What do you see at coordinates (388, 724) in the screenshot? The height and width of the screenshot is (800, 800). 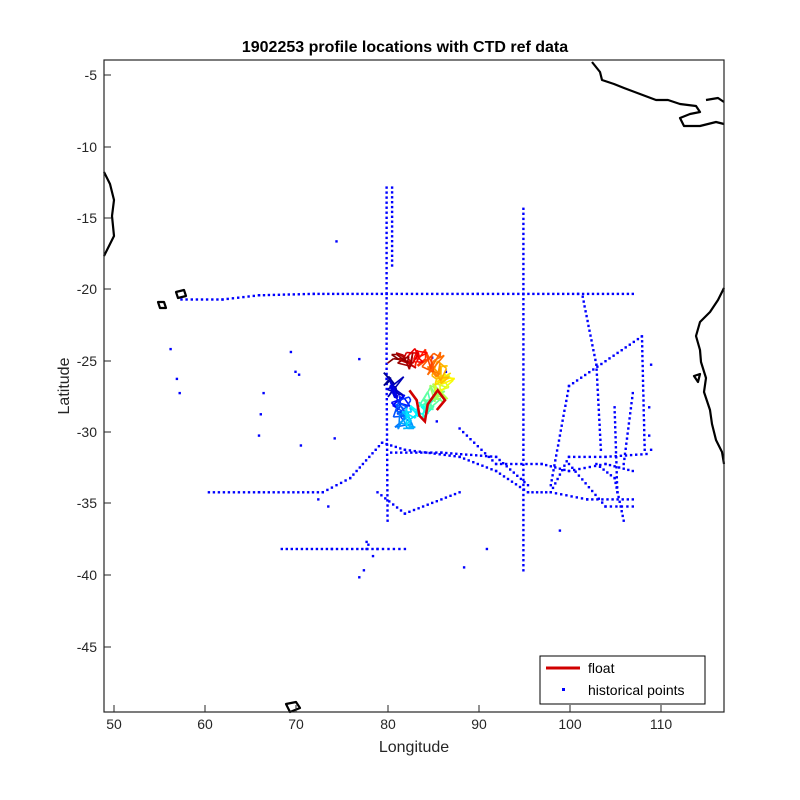 I see `x-tick-label: 80` at bounding box center [388, 724].